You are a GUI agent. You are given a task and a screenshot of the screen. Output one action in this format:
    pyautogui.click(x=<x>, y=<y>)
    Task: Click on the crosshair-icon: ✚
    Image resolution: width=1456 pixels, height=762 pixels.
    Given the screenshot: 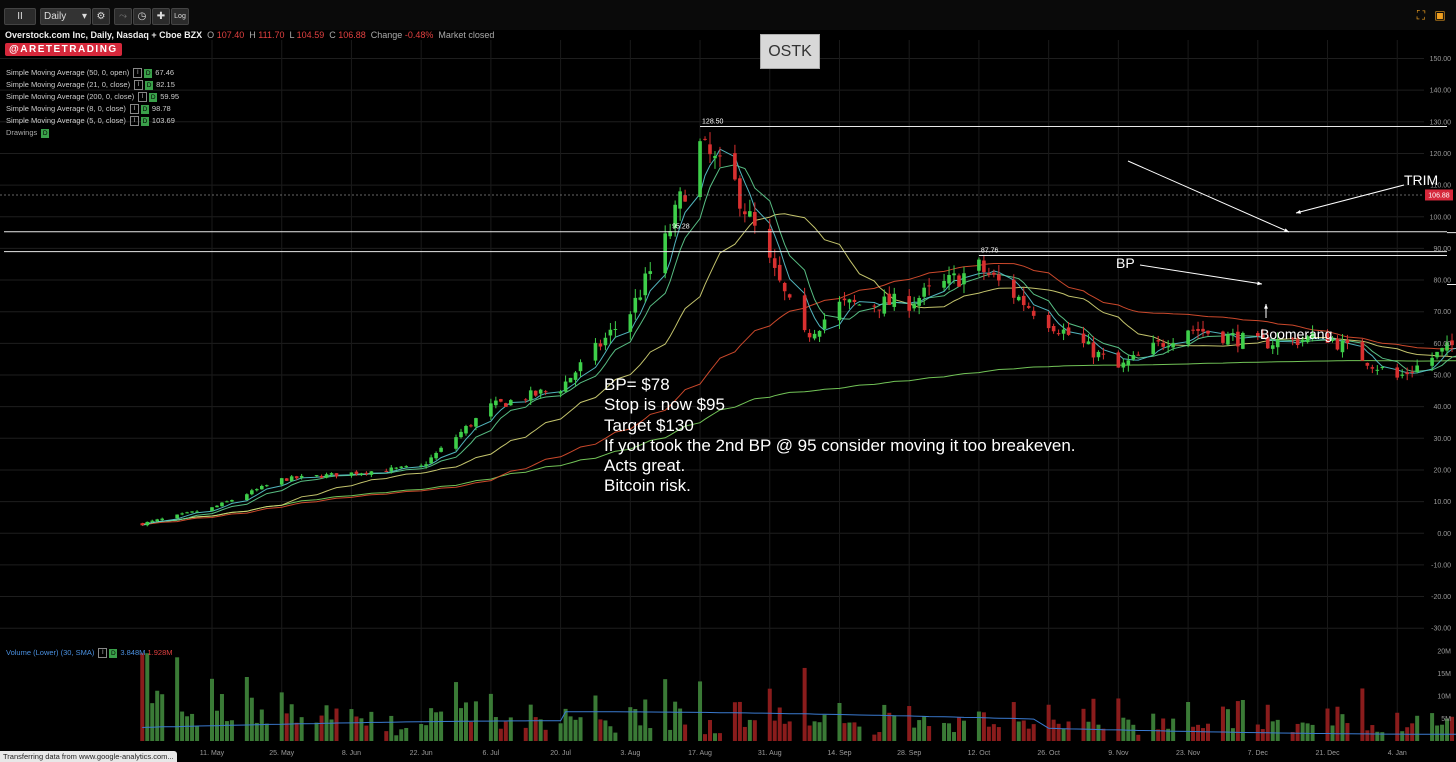 What is the action you would take?
    pyautogui.click(x=161, y=16)
    